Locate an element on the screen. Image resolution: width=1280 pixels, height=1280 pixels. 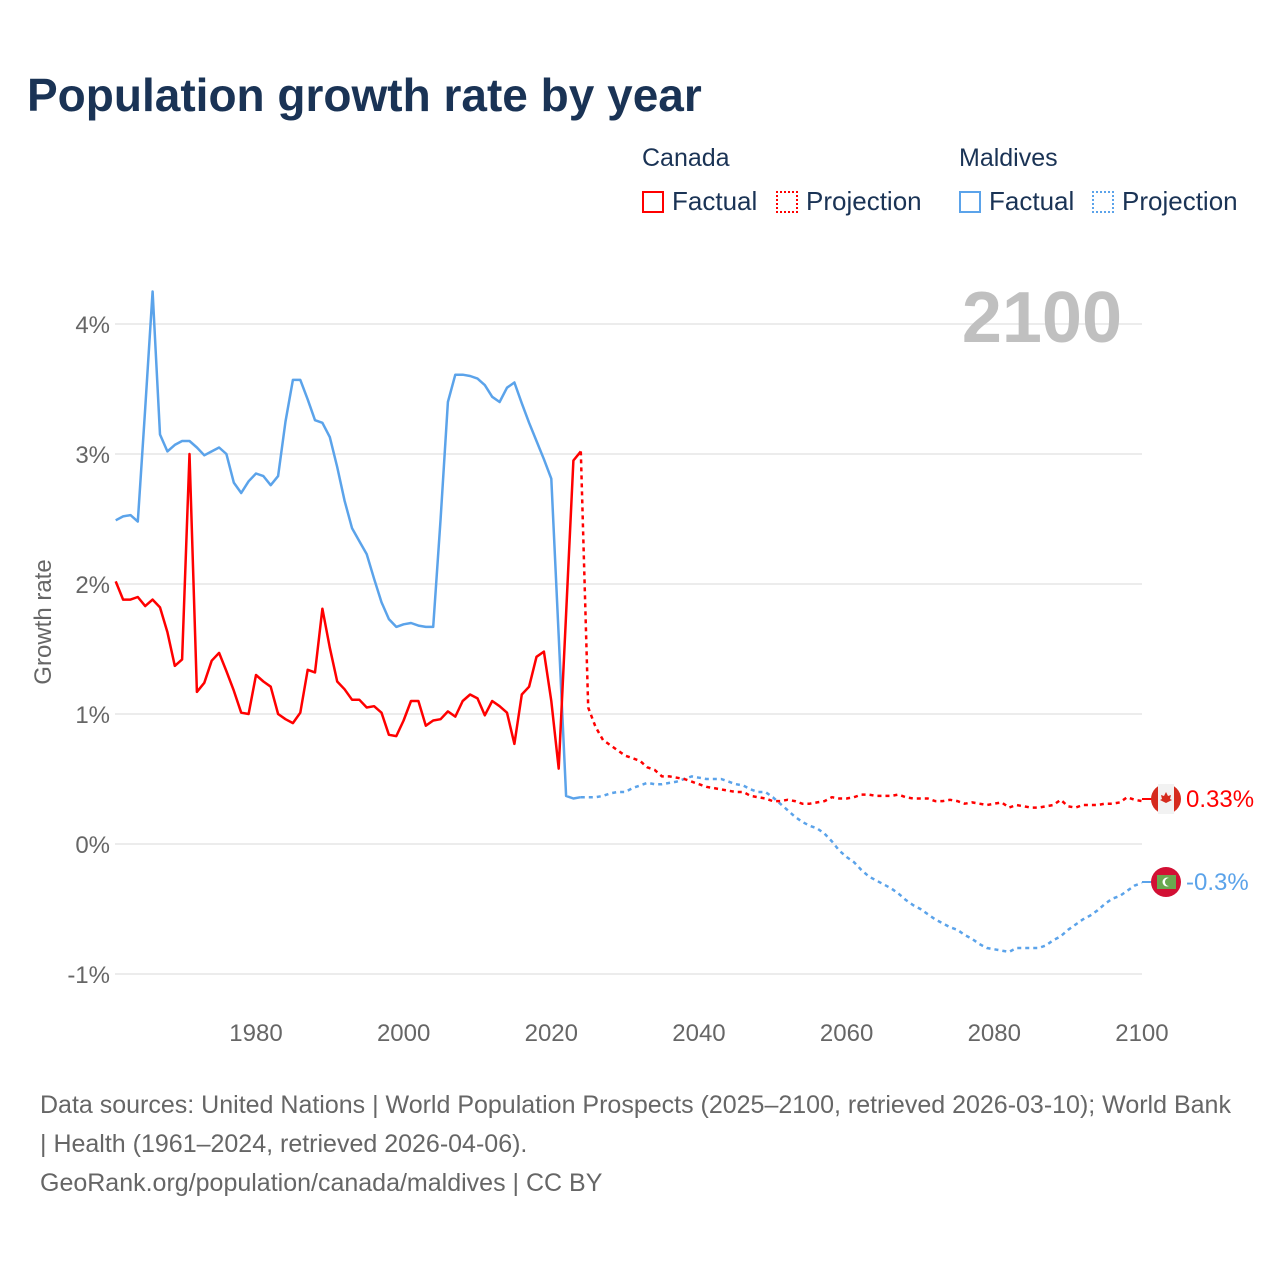
maldives-end-value: -0.3% is located at coordinates (1217, 882).